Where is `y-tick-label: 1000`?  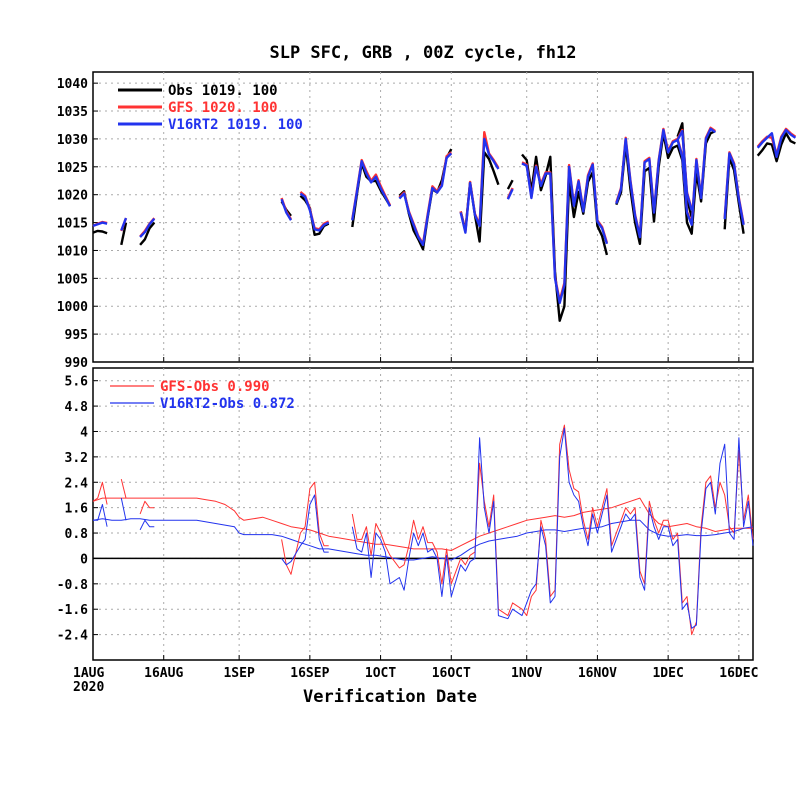
y-tick-label: 1000 is located at coordinates (72, 307).